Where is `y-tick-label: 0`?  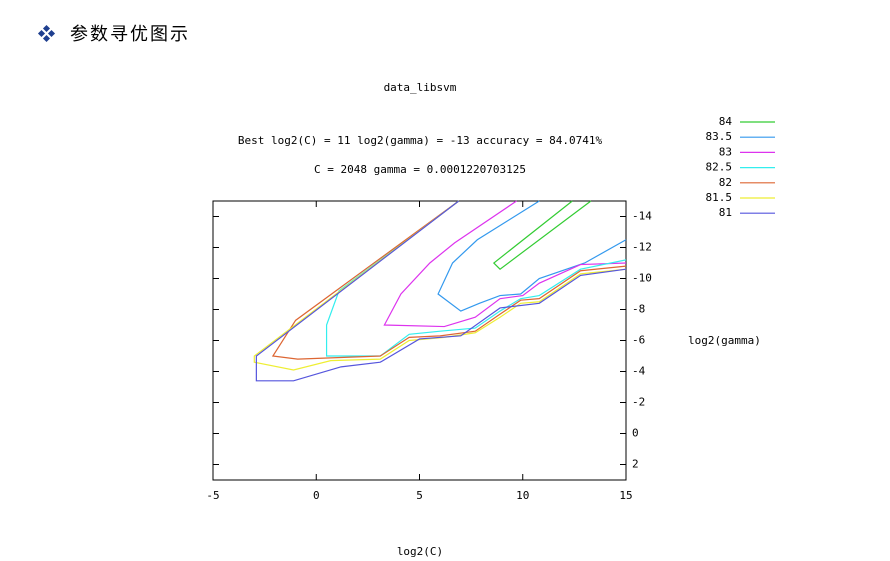 y-tick-label: 0 is located at coordinates (635, 433).